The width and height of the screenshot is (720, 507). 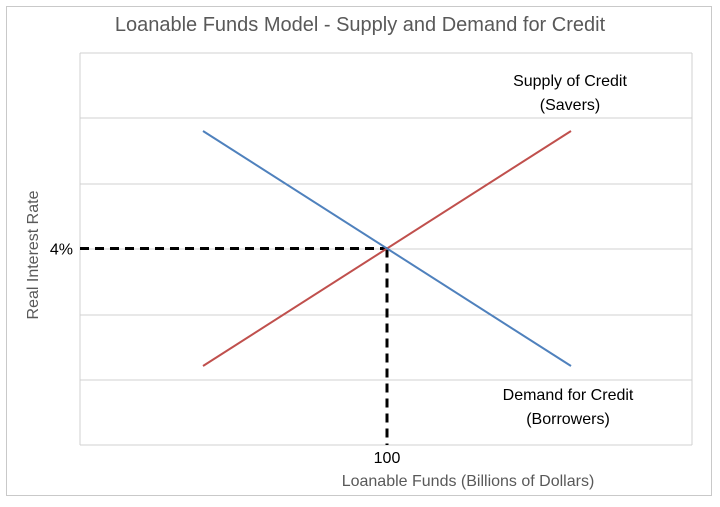 I want to click on y-tick-label: 4%, so click(x=61, y=250).